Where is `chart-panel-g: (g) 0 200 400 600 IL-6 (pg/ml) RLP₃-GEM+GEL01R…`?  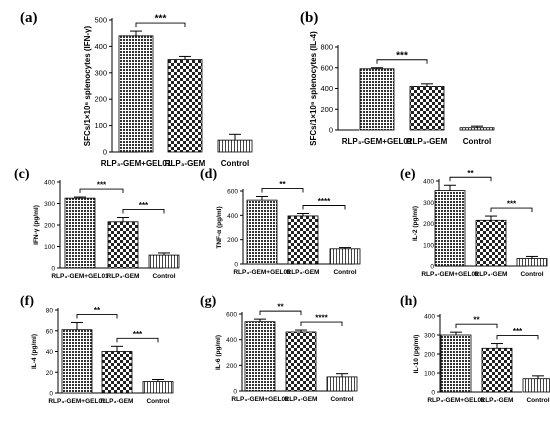 chart-panel-g: (g) 0 200 400 600 IL-6 (pg/ml) RLP₃-GEM+GEL01R… is located at coordinates (279, 348).